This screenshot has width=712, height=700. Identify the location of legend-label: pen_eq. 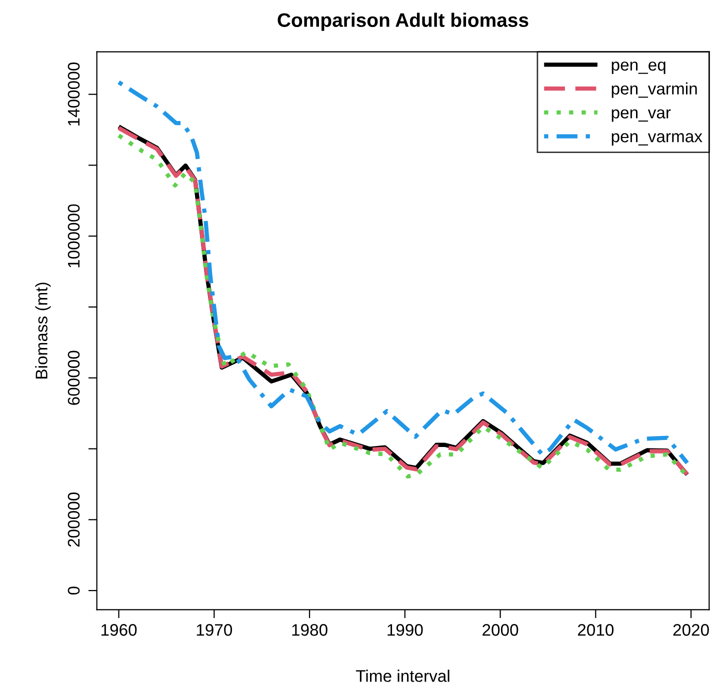
(639, 68).